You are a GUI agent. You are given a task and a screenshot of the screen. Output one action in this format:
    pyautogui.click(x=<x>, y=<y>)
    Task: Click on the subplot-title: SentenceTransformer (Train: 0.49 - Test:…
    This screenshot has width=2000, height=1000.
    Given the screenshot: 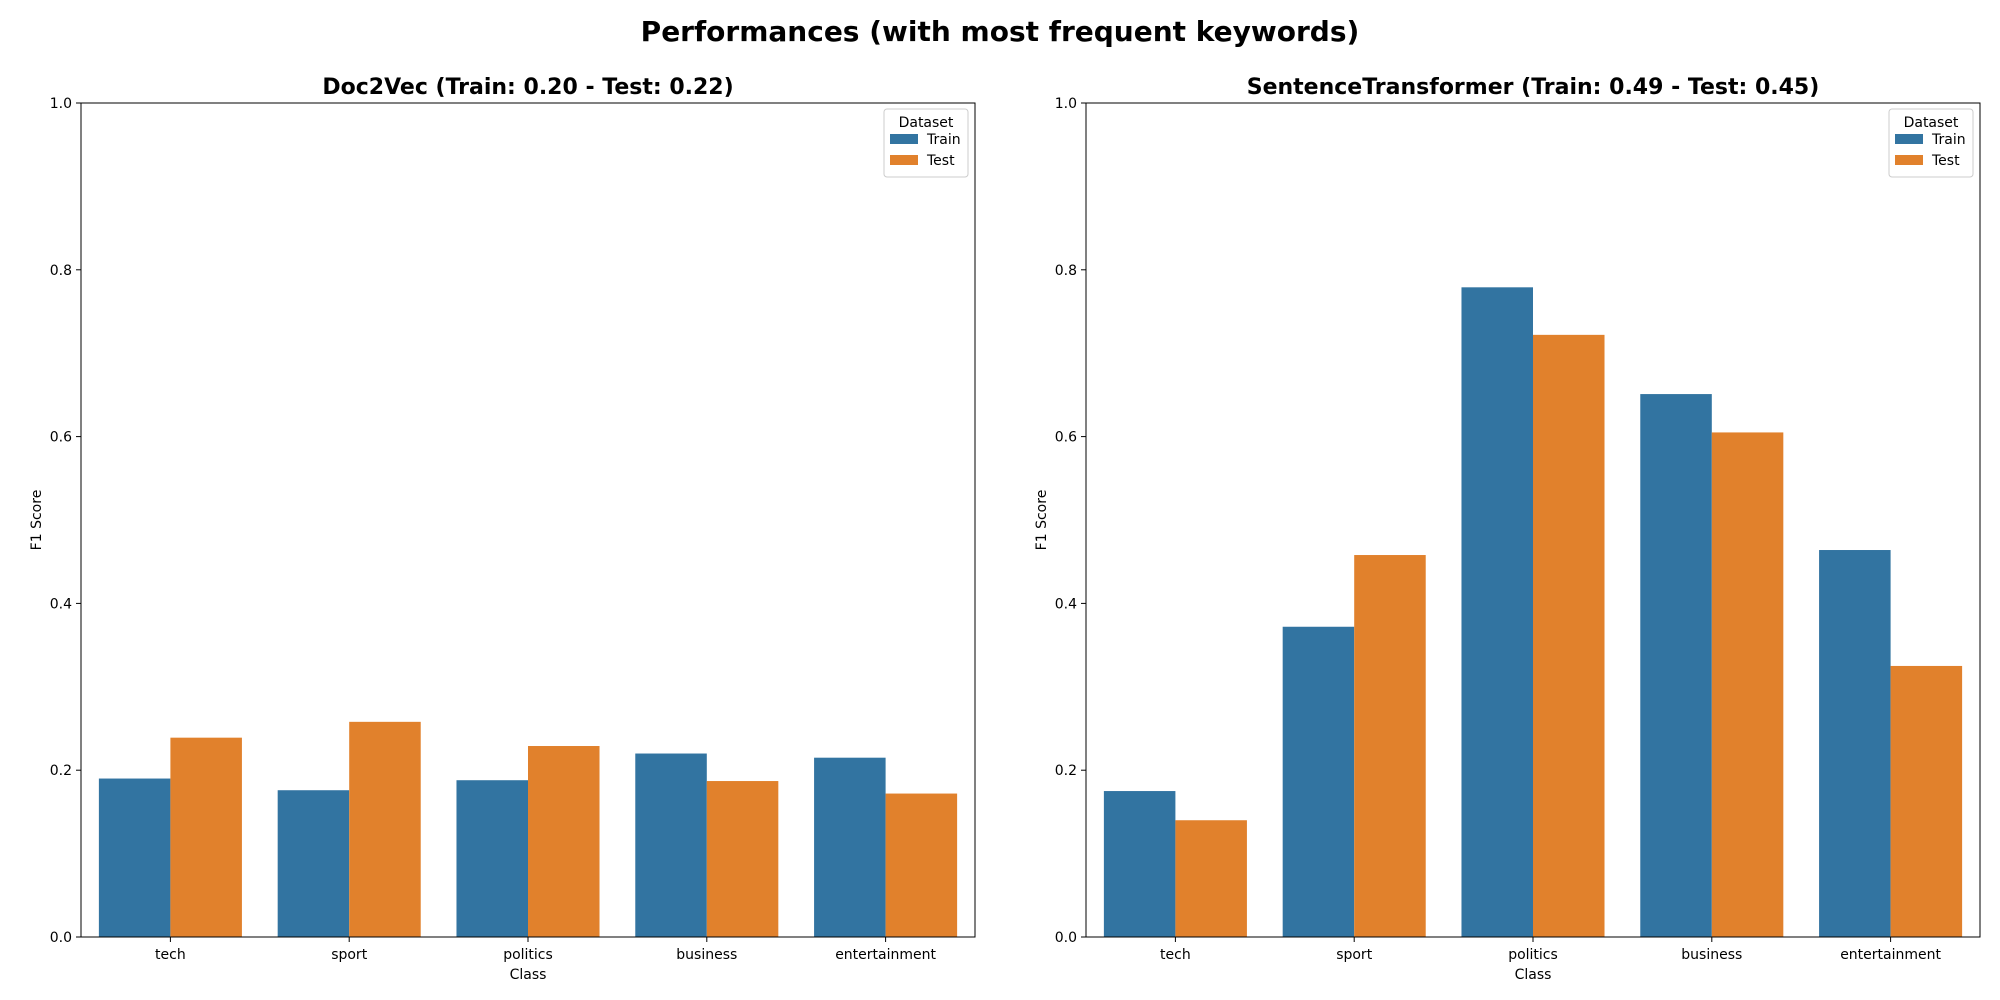 What is the action you would take?
    pyautogui.click(x=1533, y=87)
    